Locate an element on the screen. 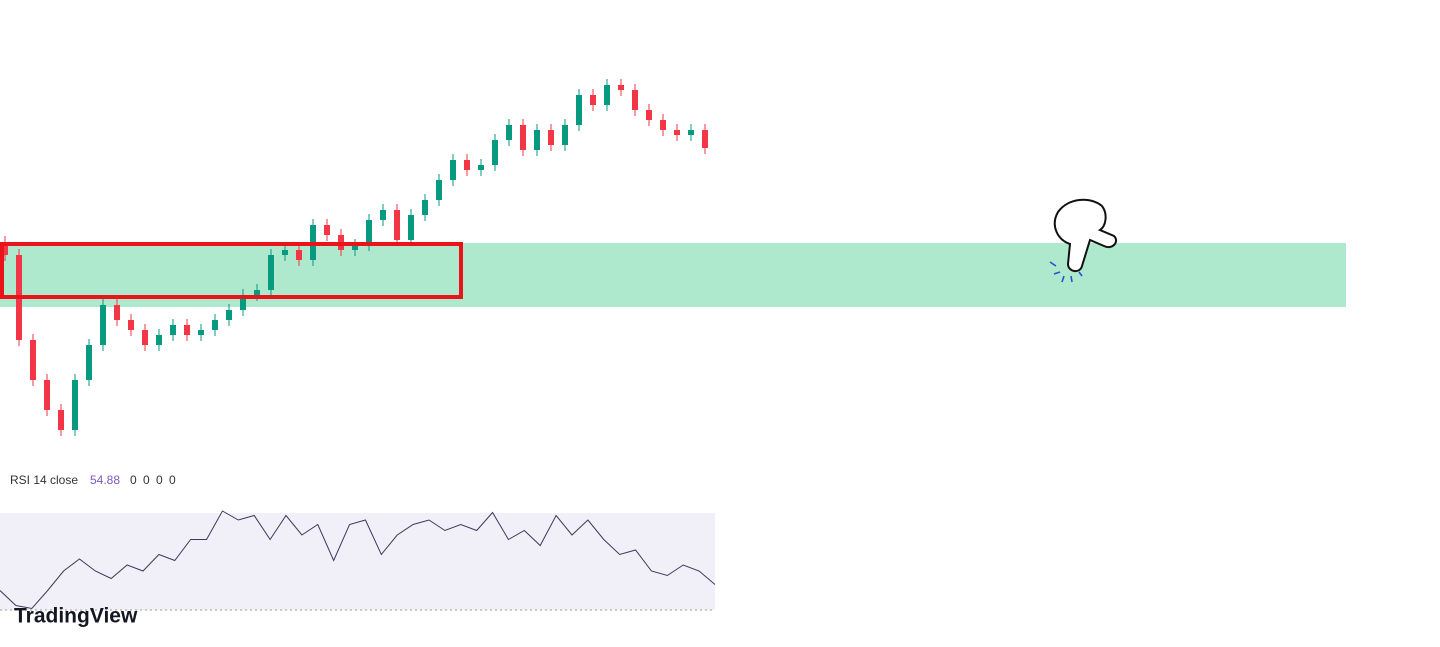 This screenshot has height=647, width=1440. rsi-readout: 54.88 is located at coordinates (105, 480).